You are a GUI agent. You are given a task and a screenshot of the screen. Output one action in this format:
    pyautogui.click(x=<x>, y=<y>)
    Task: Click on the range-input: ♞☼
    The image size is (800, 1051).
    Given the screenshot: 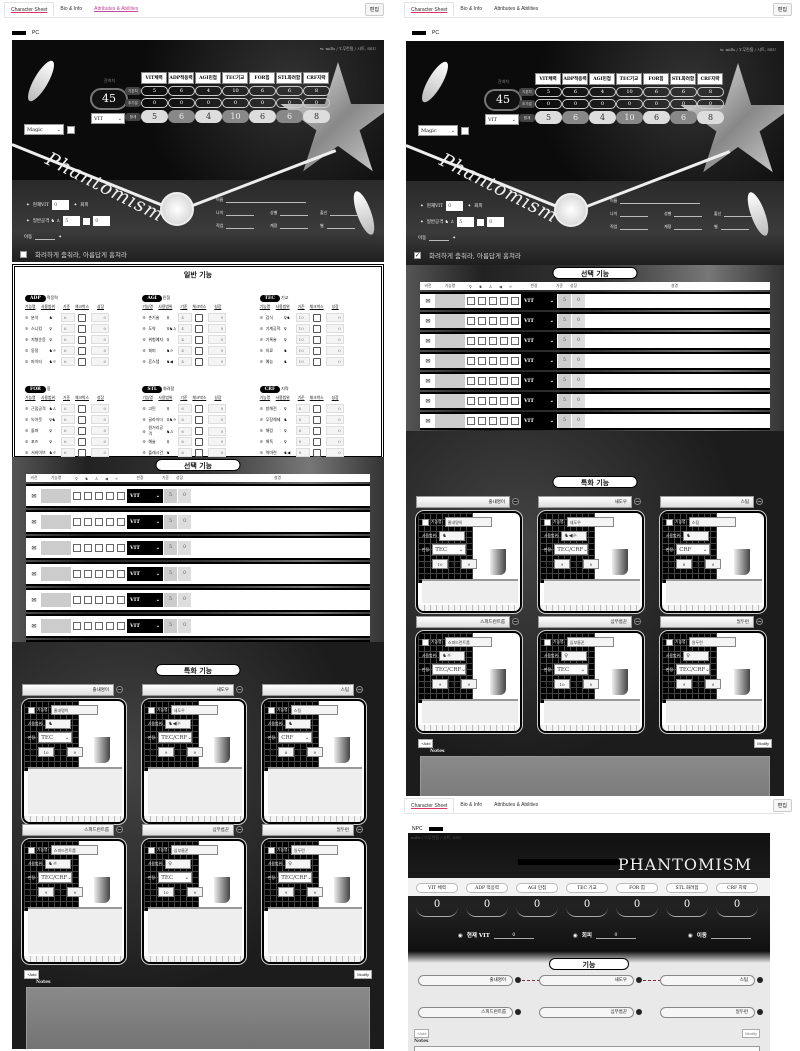 What is the action you would take?
    pyautogui.click(x=58, y=864)
    